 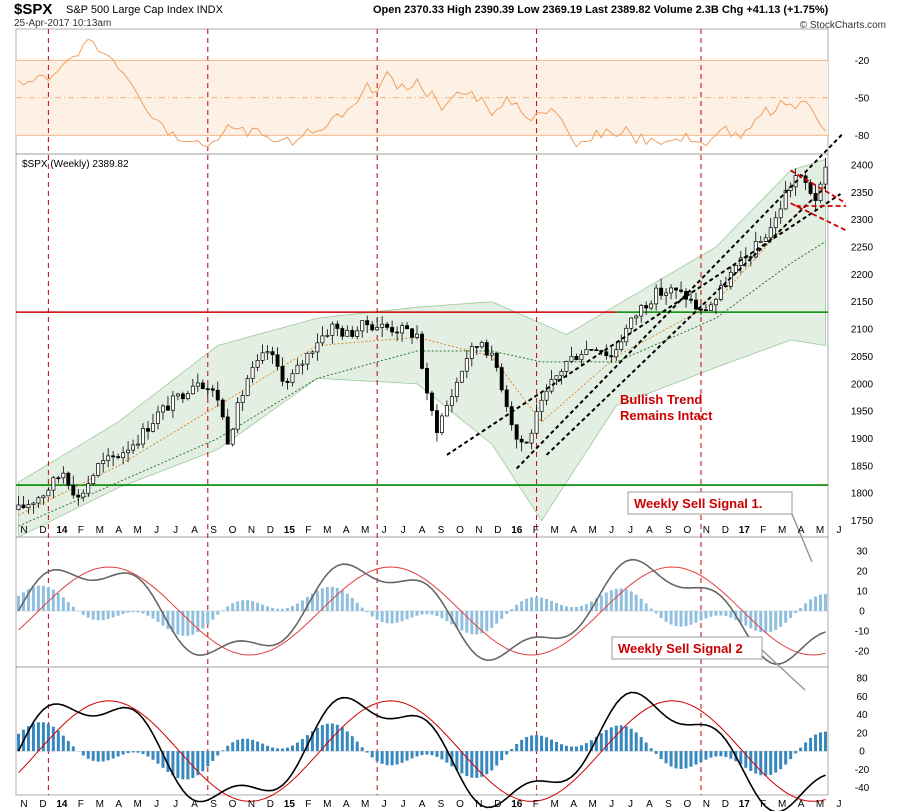 What do you see at coordinates (862, 193) in the screenshot?
I see `price-tick-label: 2350` at bounding box center [862, 193].